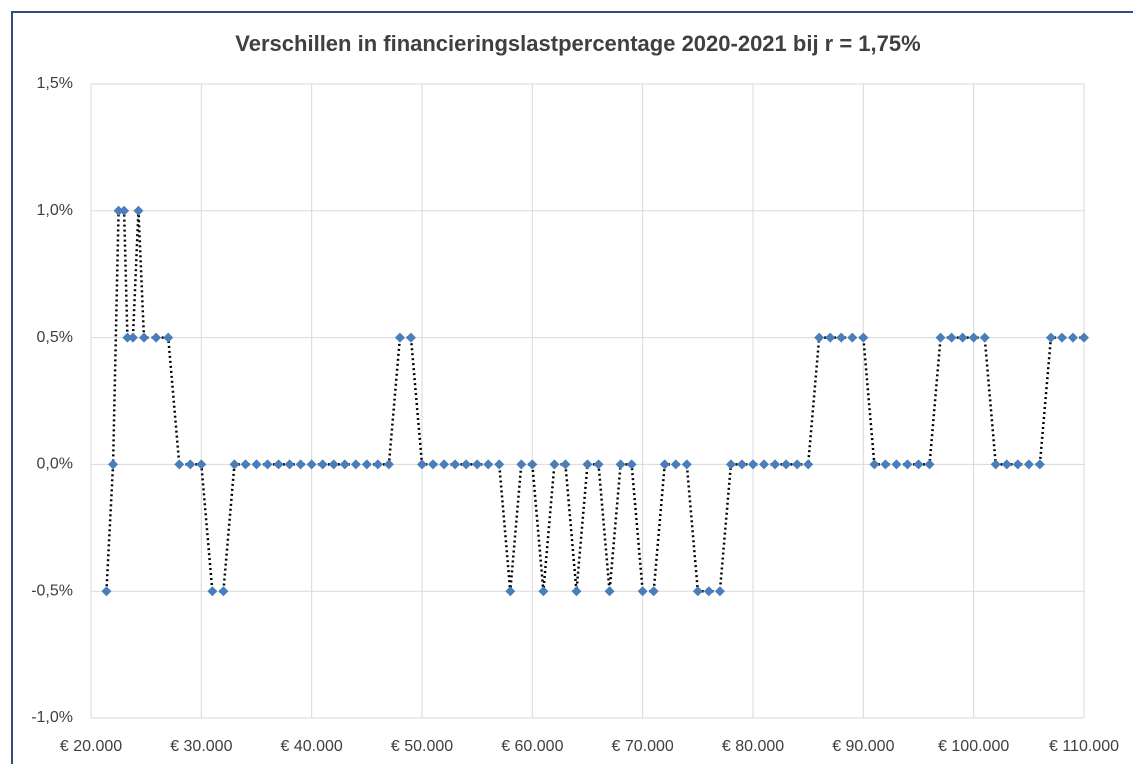  What do you see at coordinates (52, 590) in the screenshot?
I see `y-tick-label: -0,5%` at bounding box center [52, 590].